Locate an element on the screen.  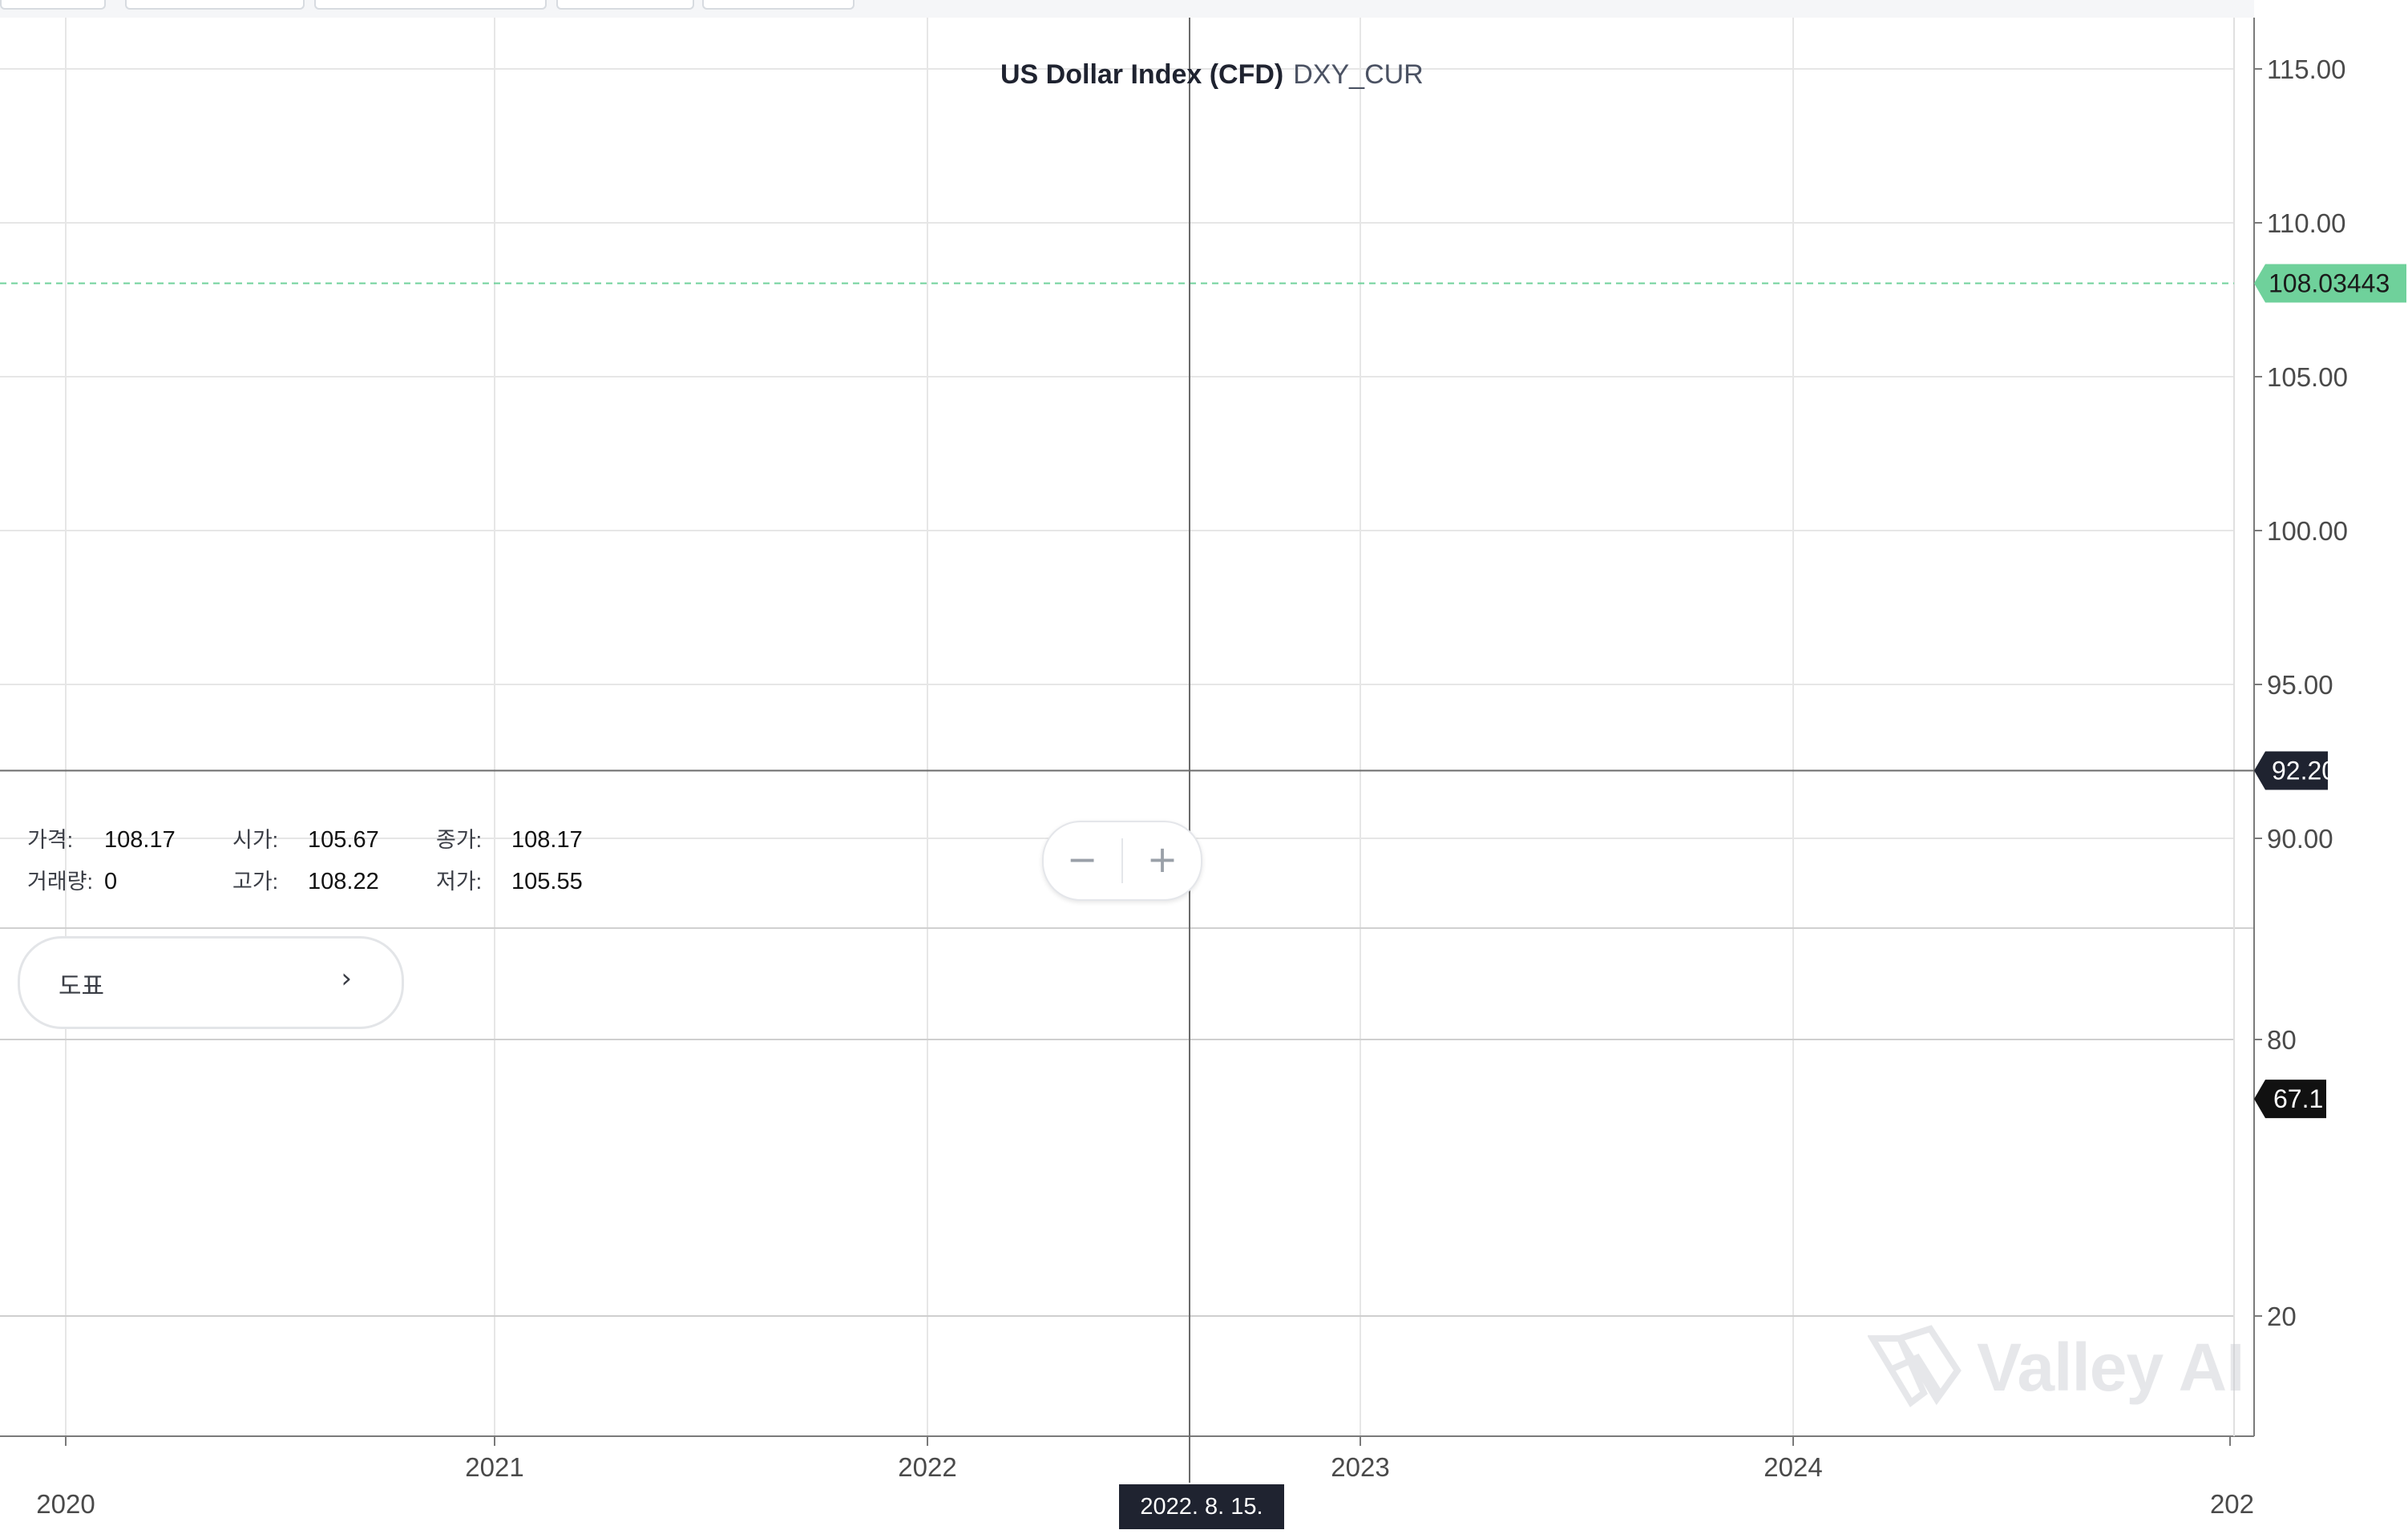
crosshair-date-badge: 2022. 8. 15. is located at coordinates (1201, 1506).